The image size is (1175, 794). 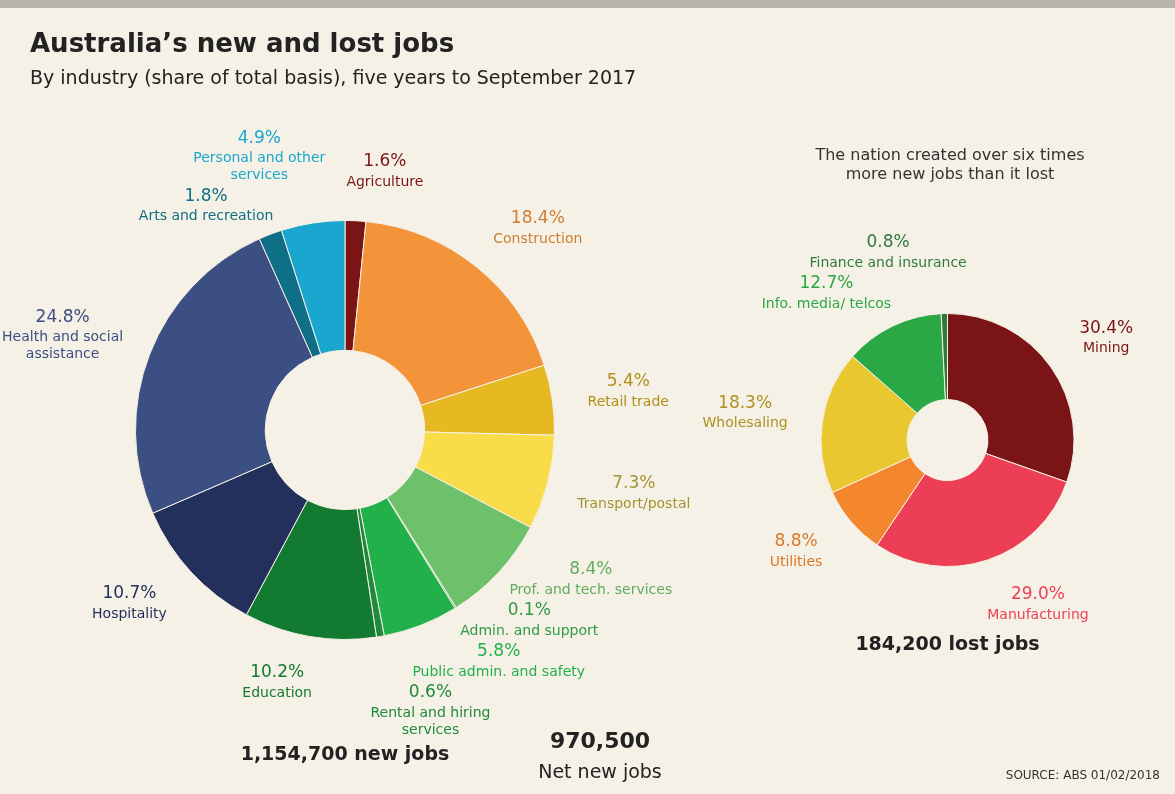 I want to click on slice-label: Education, so click(x=277, y=691).